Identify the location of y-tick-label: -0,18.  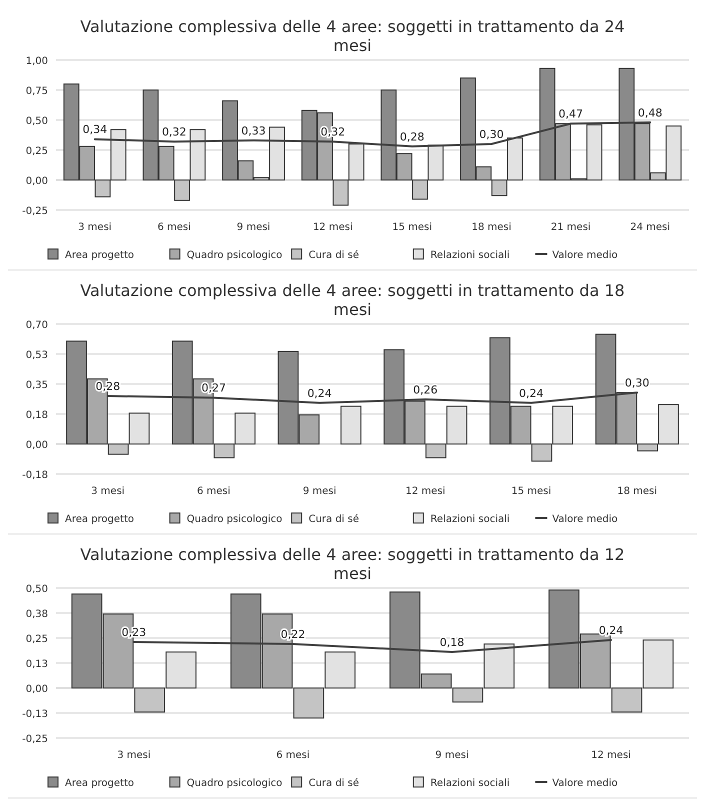
(35, 475).